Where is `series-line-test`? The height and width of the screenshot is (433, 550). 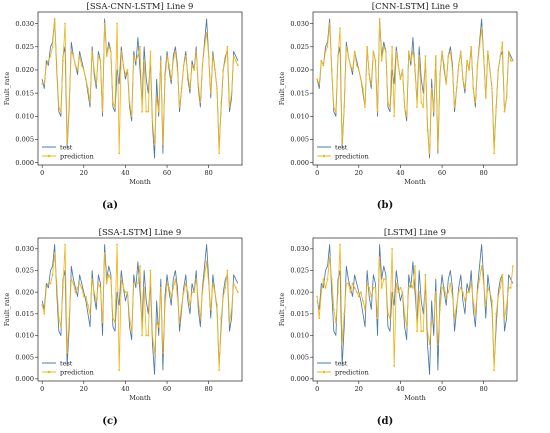 series-line-test is located at coordinates (140, 309).